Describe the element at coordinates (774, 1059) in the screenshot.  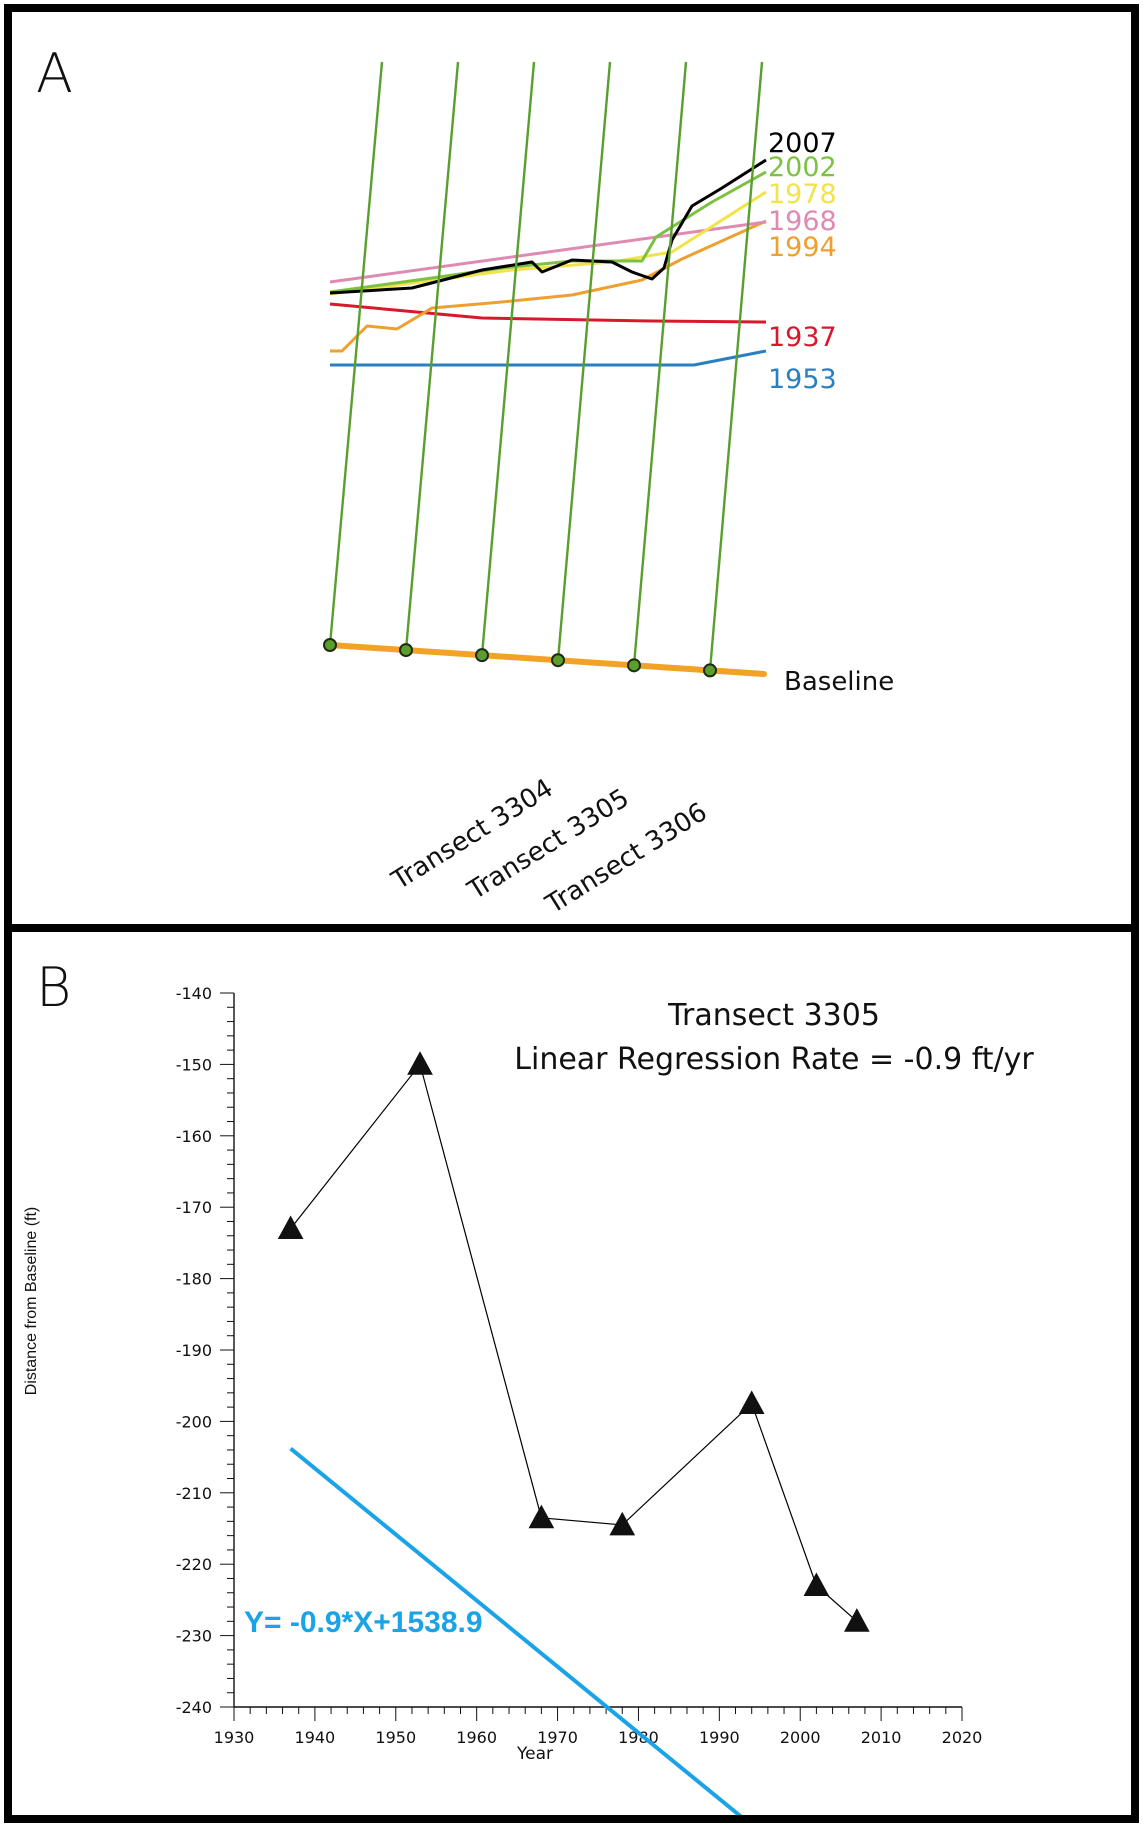
I see `chart-subtitle: Linear Regression Rate = -0.9 ft/yr` at that location.